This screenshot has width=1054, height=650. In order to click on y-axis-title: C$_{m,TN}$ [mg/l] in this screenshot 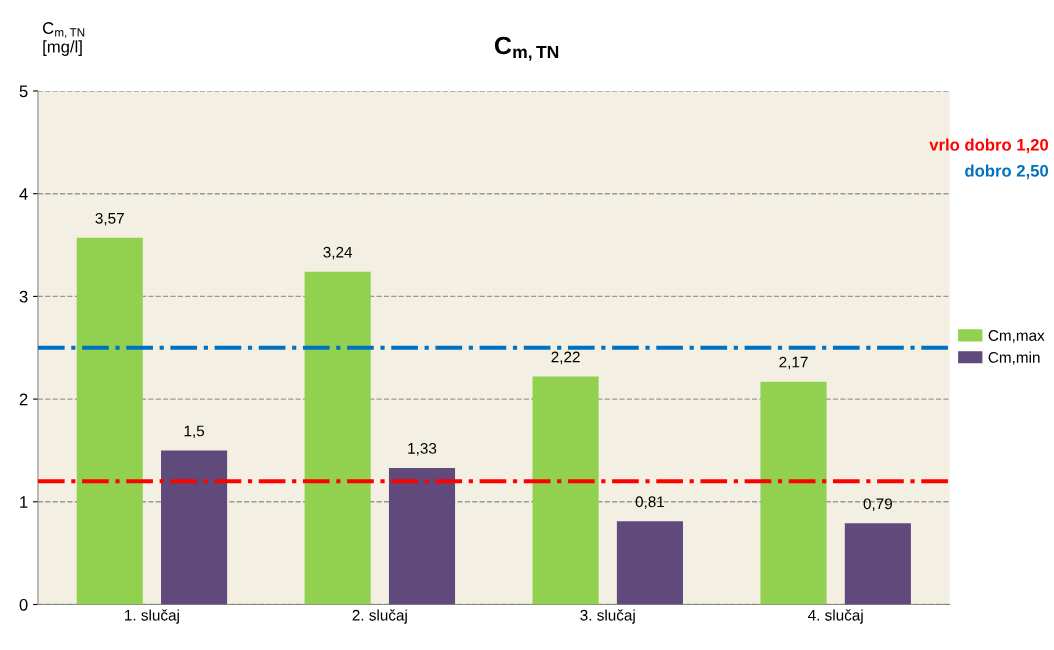, I will do `click(64, 39)`.